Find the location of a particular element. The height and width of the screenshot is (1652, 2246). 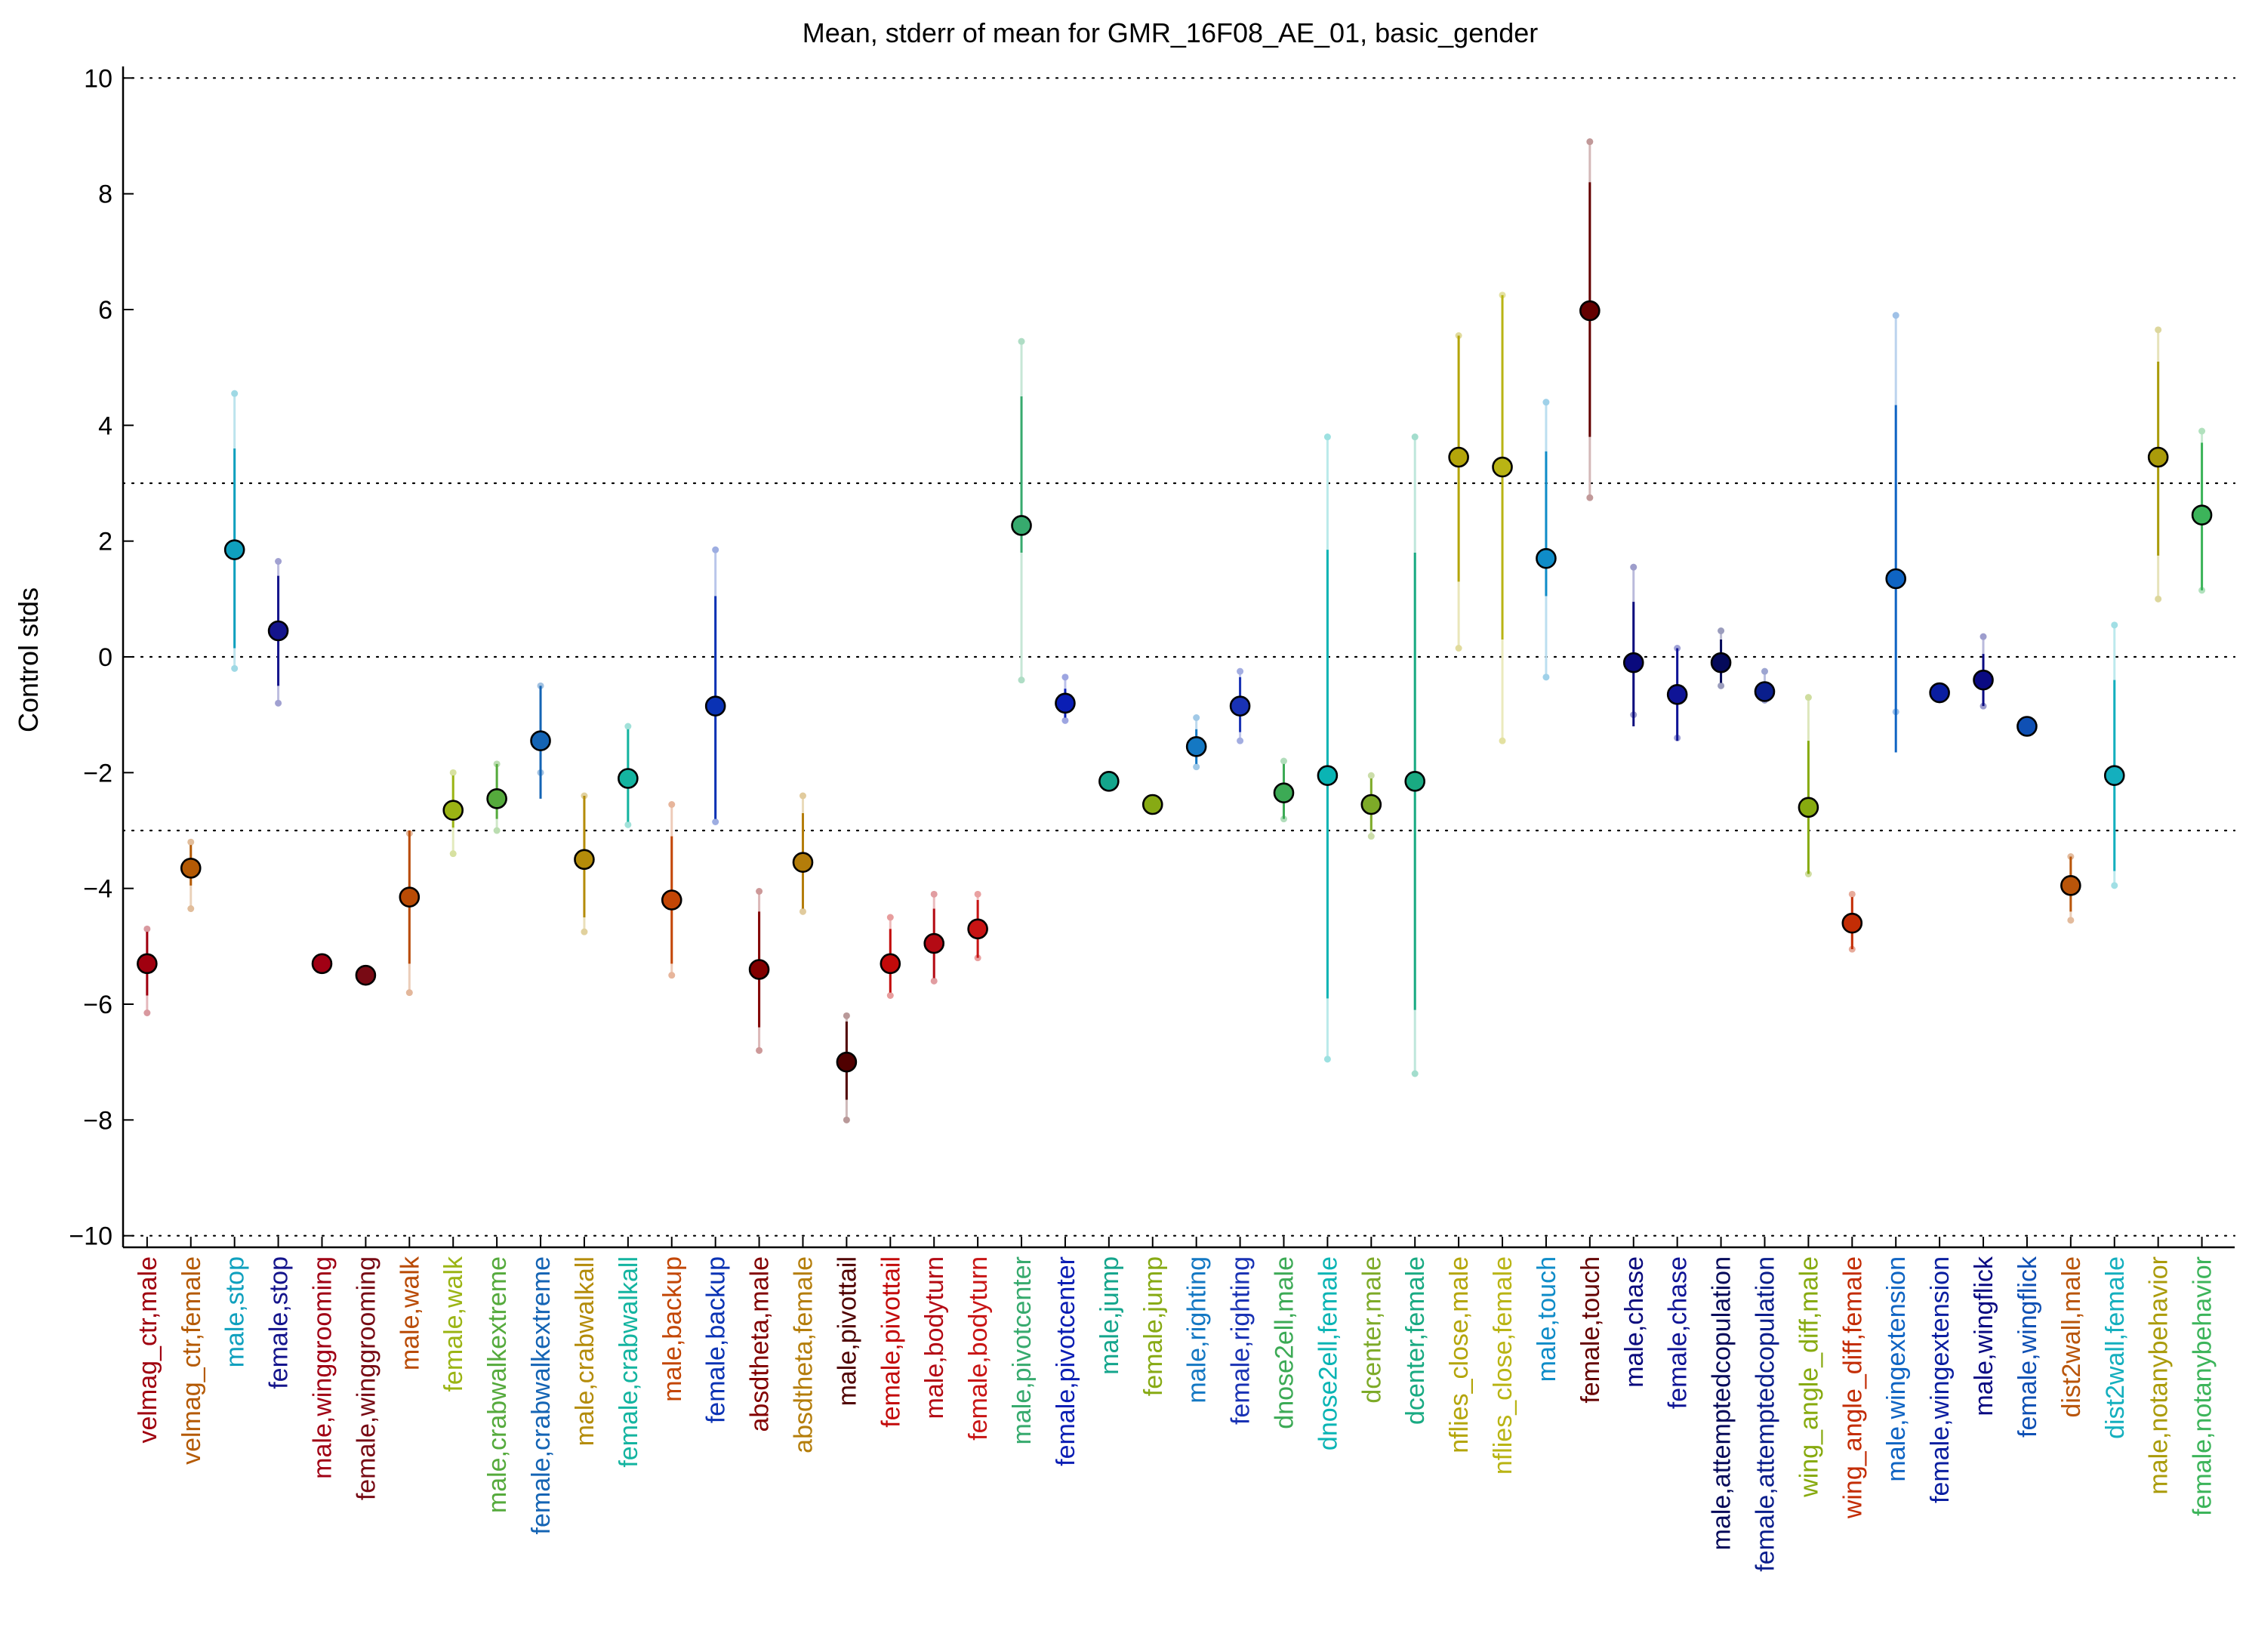

x-tick-label: absdtheta,female is located at coordinates (804, 1355).